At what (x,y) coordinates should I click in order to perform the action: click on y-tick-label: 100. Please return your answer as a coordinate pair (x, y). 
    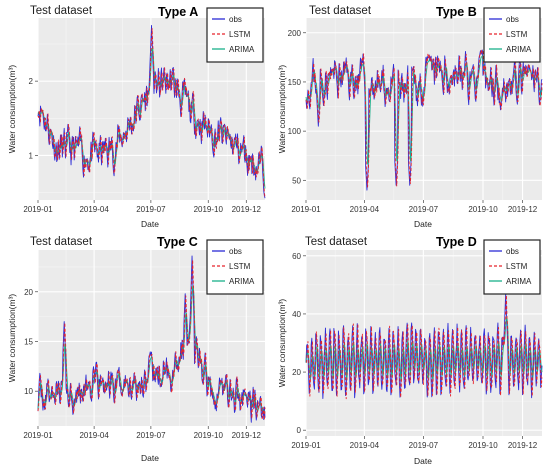
    Looking at the image, I should click on (295, 131).